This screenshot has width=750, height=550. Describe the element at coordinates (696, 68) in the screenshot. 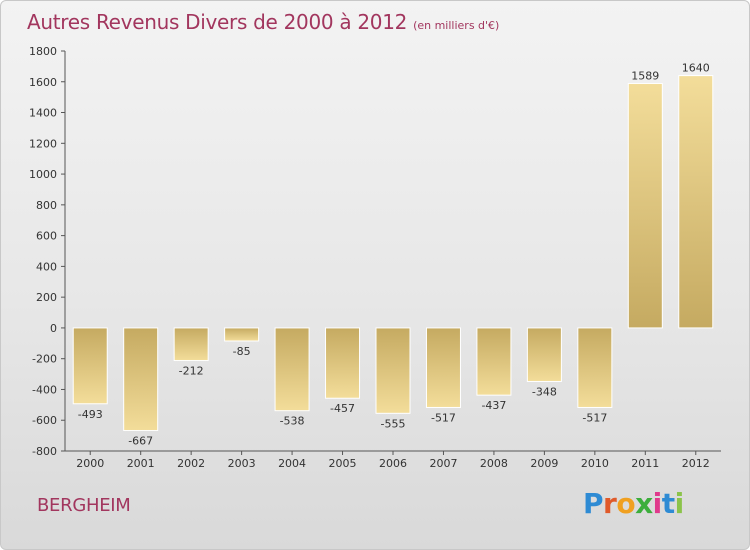

I see `value-label: 1640` at that location.